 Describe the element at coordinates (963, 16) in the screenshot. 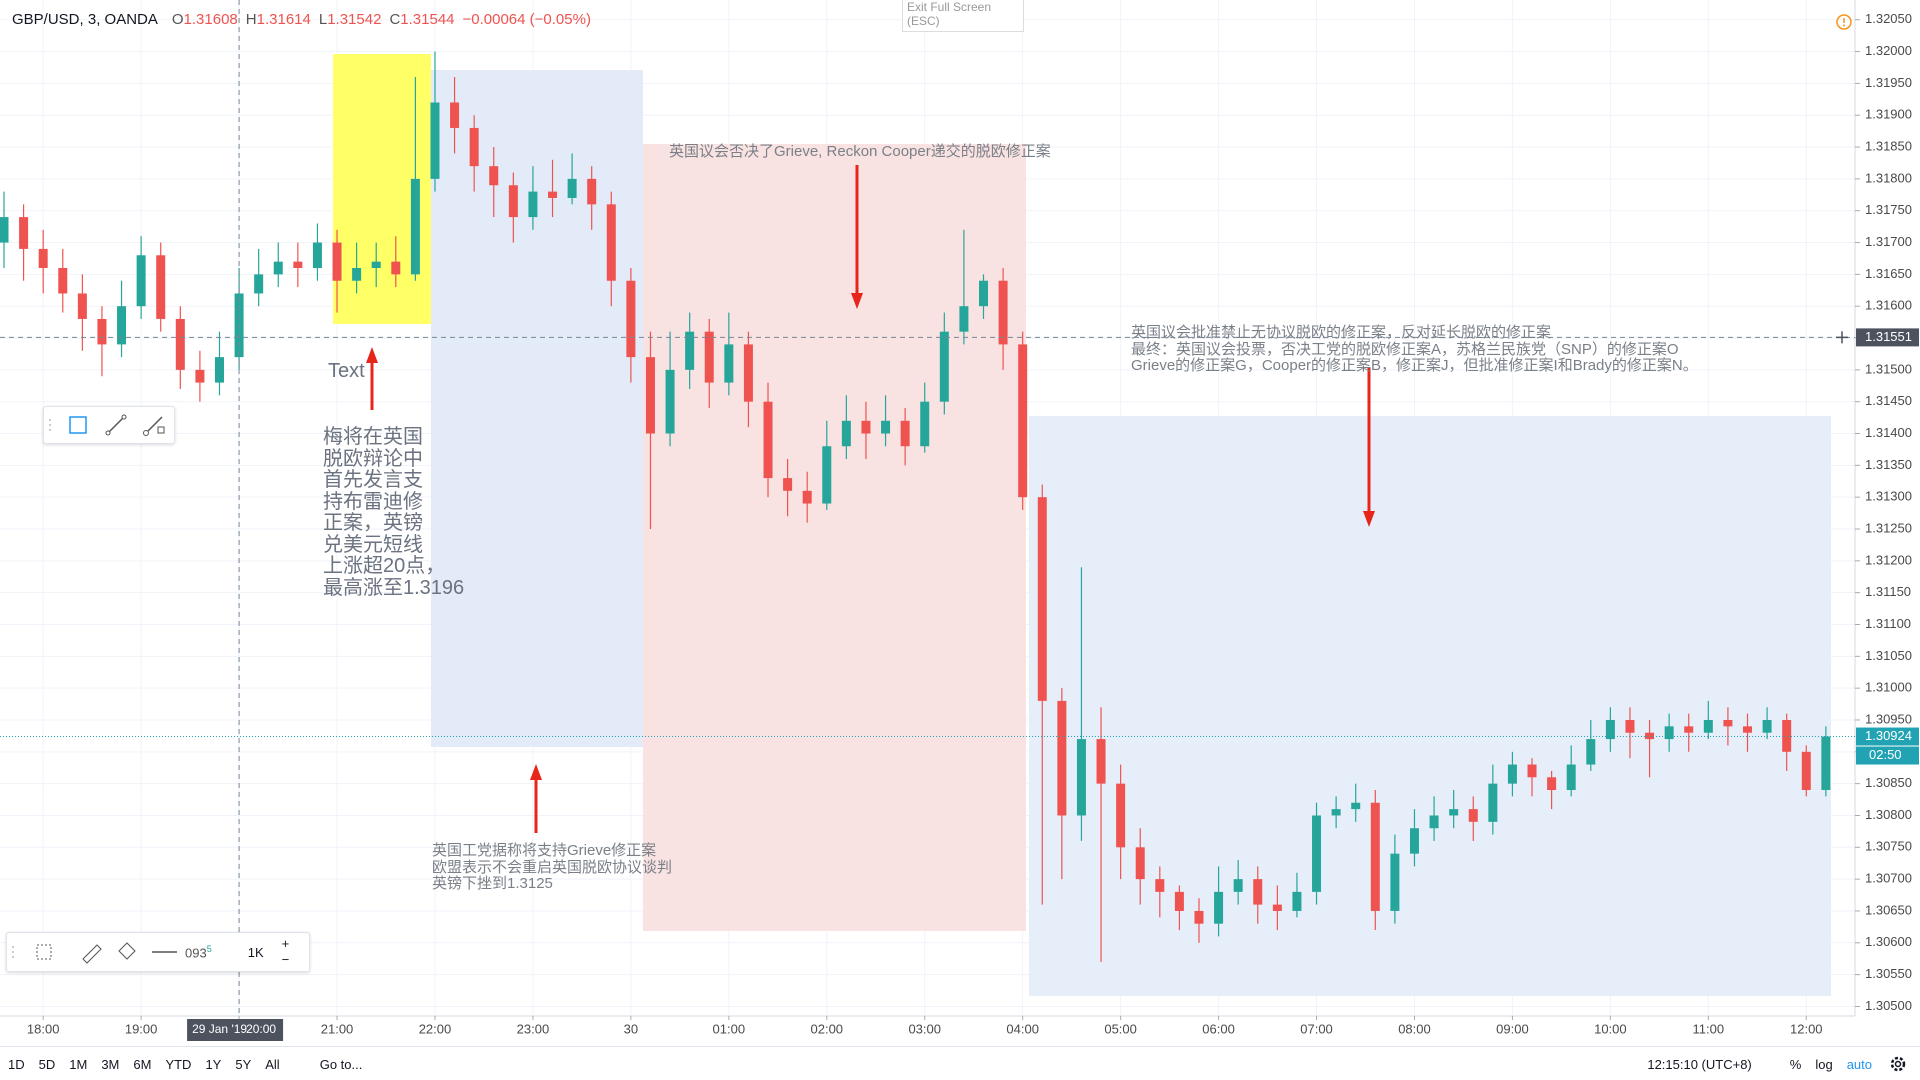

I see `exit-full-screen: Exit Full Screen (ESC)` at that location.